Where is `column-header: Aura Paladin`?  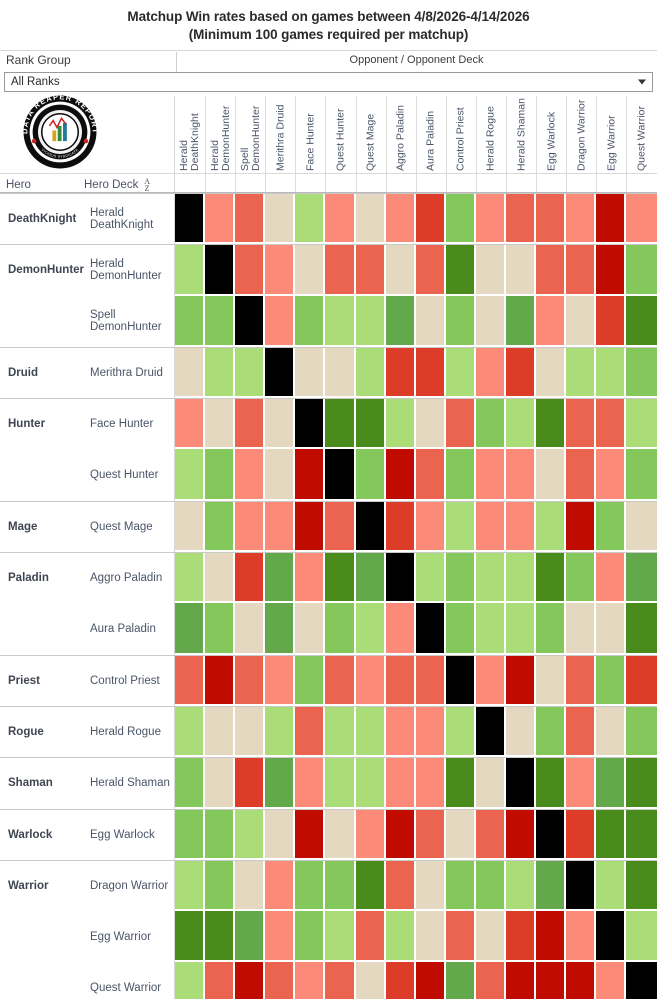 column-header: Aura Paladin is located at coordinates (430, 134).